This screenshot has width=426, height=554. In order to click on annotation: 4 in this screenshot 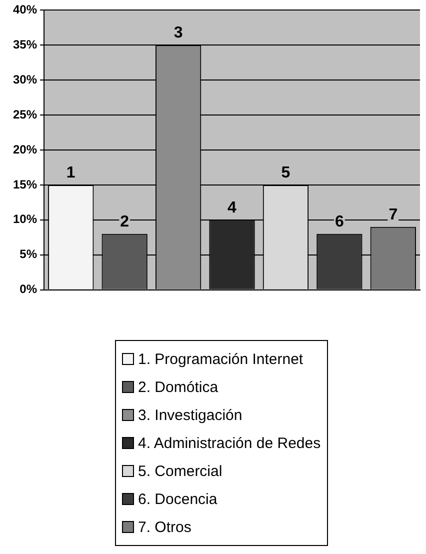, I will do `click(232, 207)`.